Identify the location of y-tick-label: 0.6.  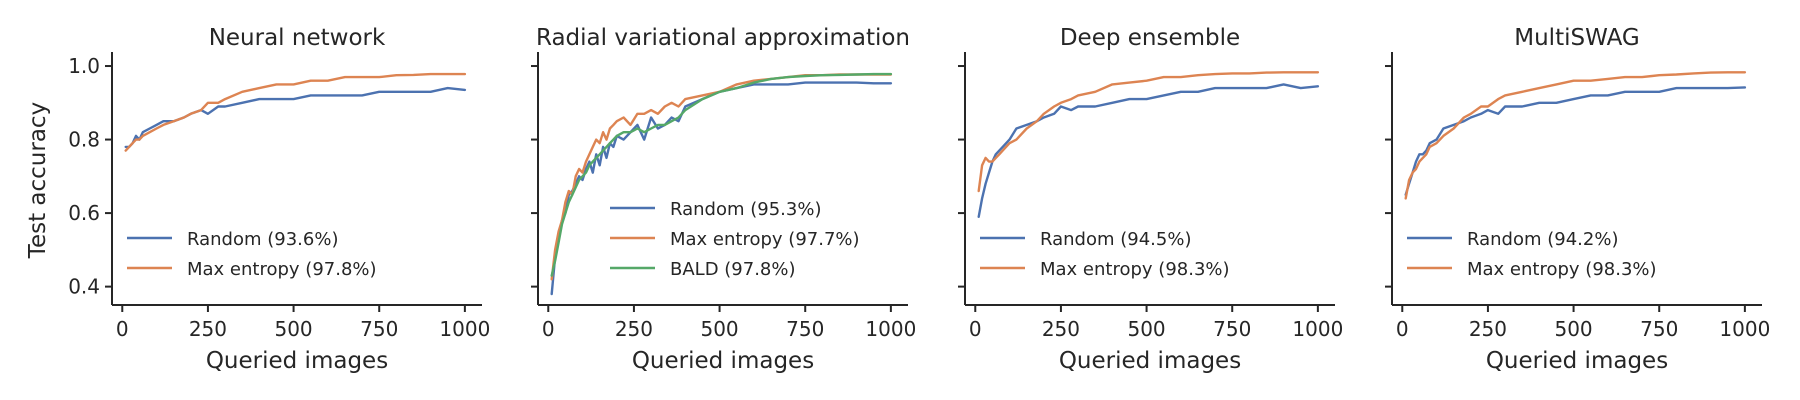
(84, 213).